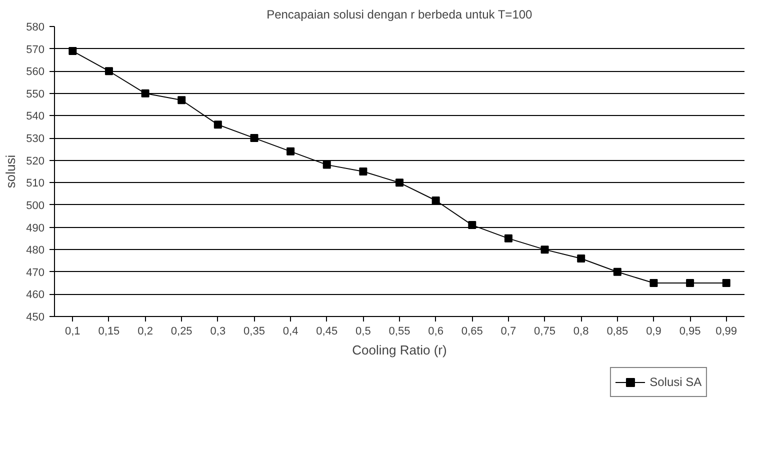  What do you see at coordinates (399, 350) in the screenshot?
I see `x-axis-title: Cooling Ratio (r)` at bounding box center [399, 350].